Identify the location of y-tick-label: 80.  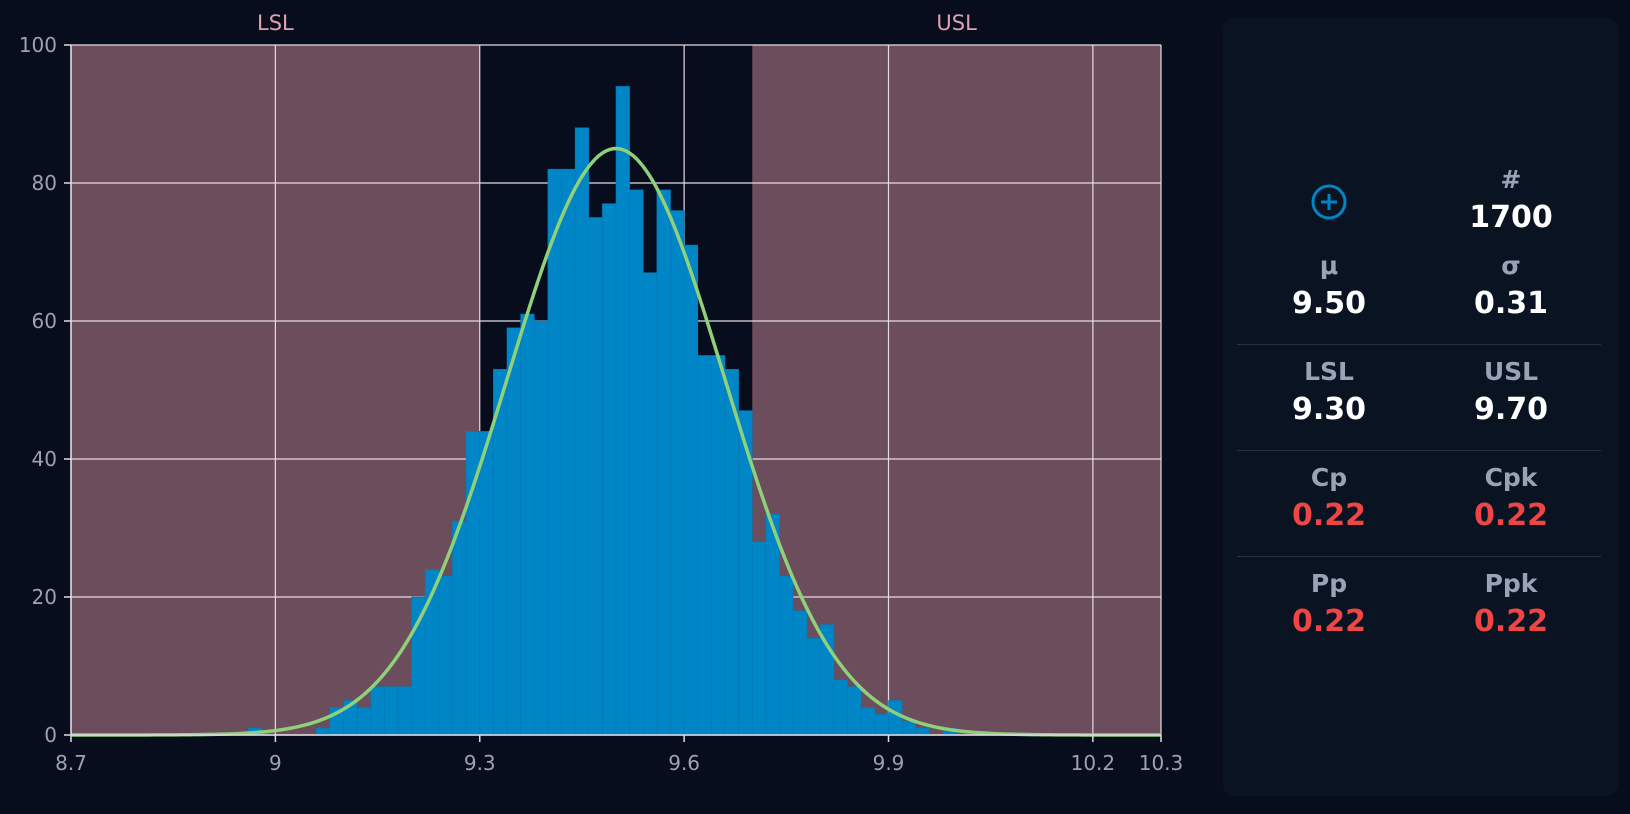
(44, 183).